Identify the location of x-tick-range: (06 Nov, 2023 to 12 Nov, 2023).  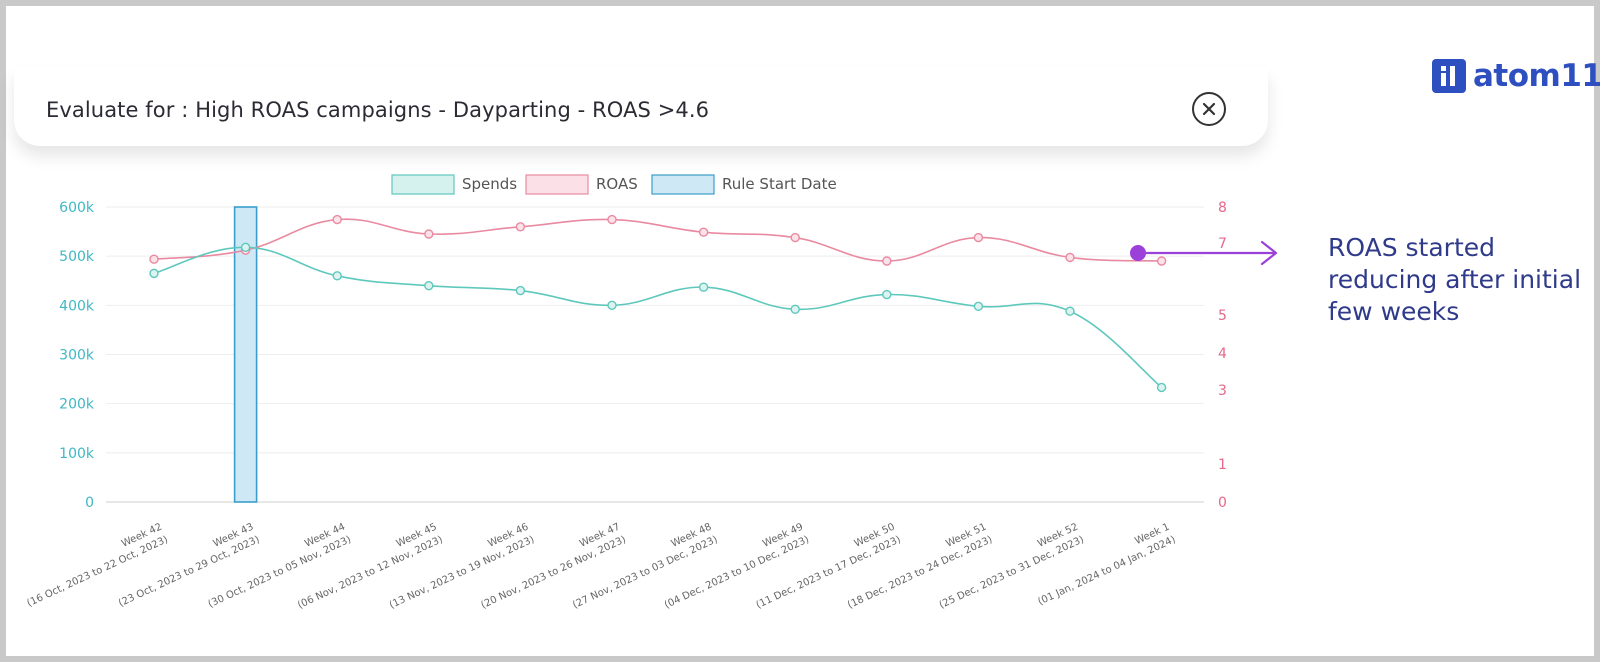
(370, 572).